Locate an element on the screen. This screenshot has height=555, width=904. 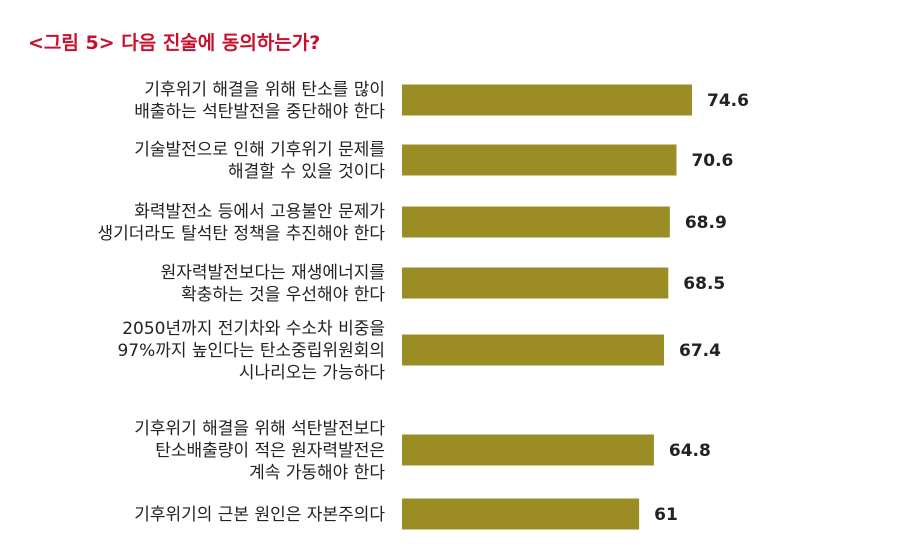
chart-title: <그림 5> 다음 진술에 동의하는가? is located at coordinates (174, 43).